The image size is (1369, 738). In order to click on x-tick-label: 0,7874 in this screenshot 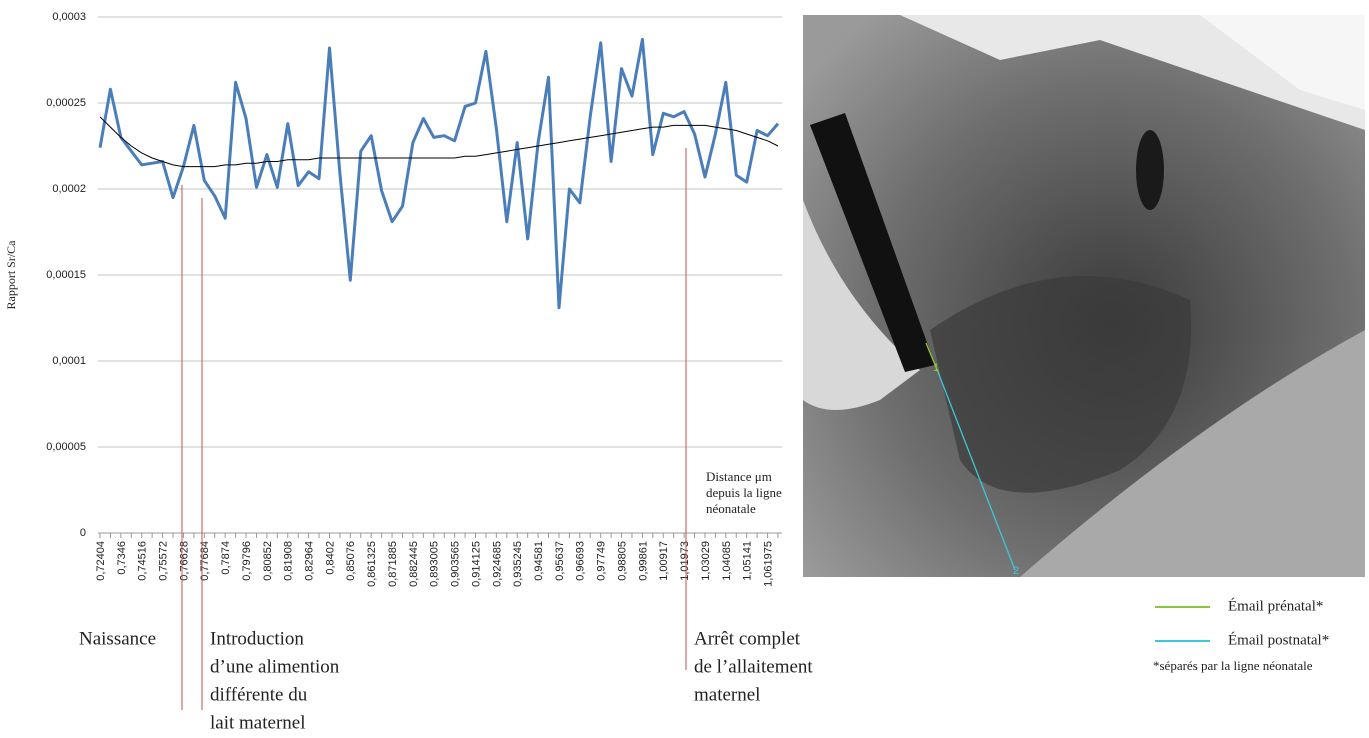, I will do `click(226, 558)`.